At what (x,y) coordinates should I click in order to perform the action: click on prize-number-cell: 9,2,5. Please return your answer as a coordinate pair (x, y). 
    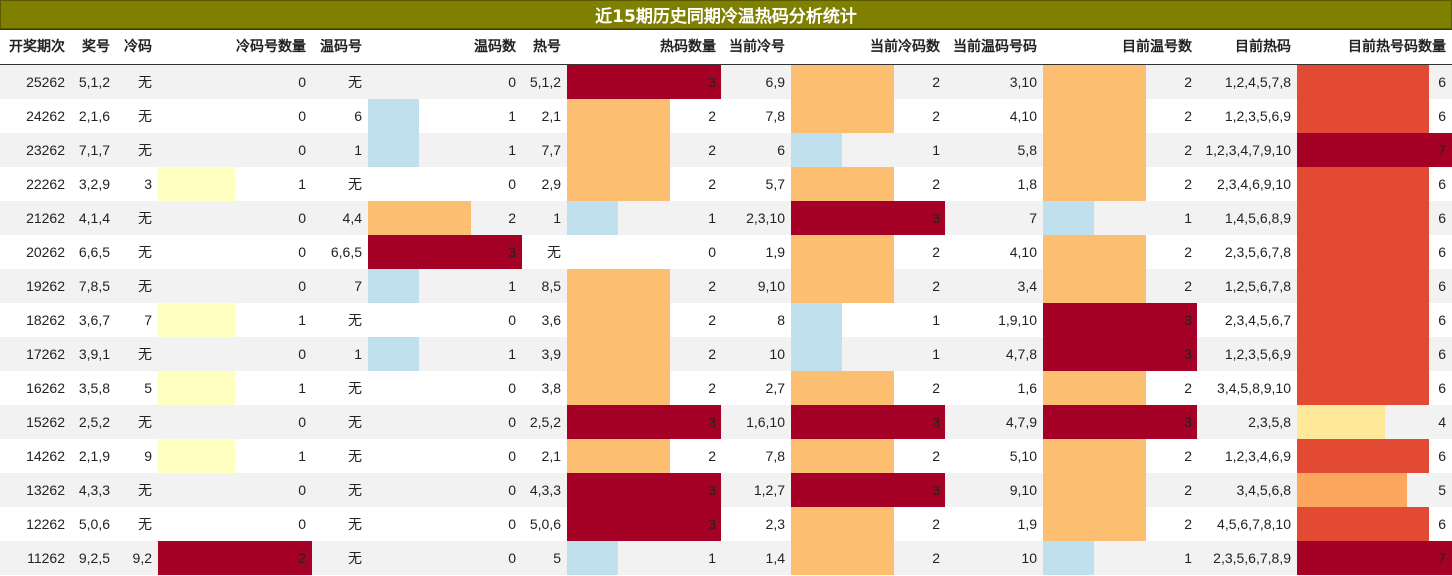
    Looking at the image, I should click on (94, 558).